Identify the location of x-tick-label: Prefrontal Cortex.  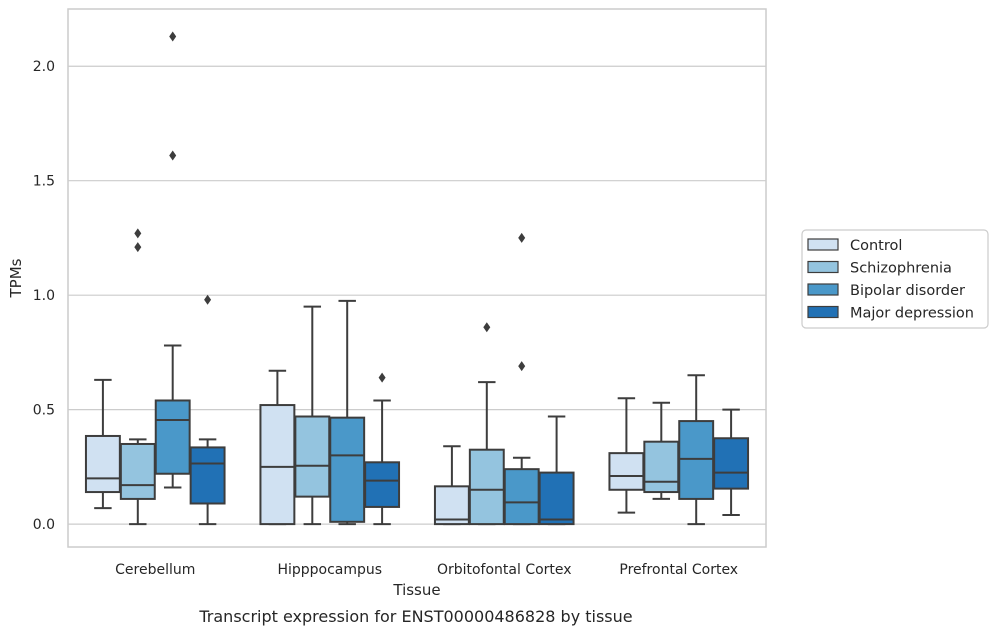
(678, 570).